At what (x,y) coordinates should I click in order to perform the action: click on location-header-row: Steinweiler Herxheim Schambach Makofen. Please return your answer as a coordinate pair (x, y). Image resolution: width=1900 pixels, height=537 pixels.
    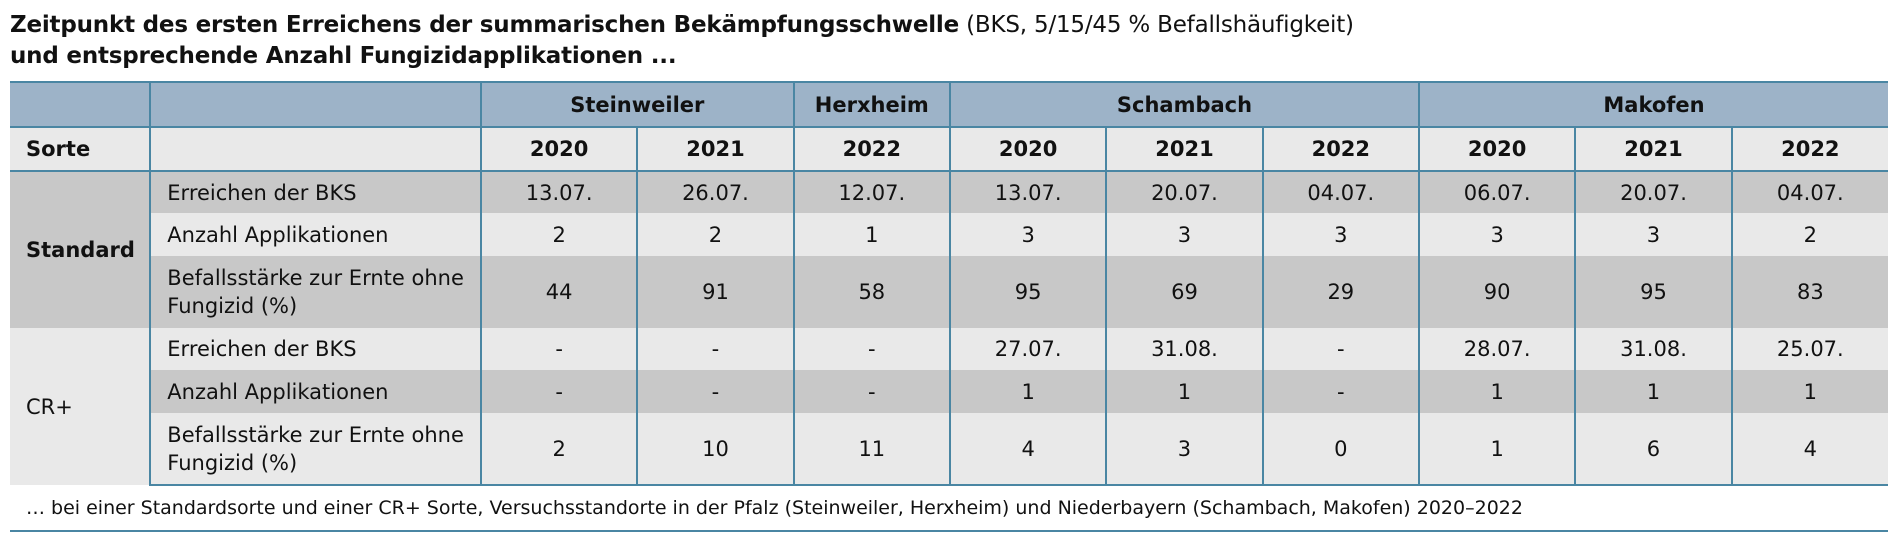
    Looking at the image, I should click on (949, 104).